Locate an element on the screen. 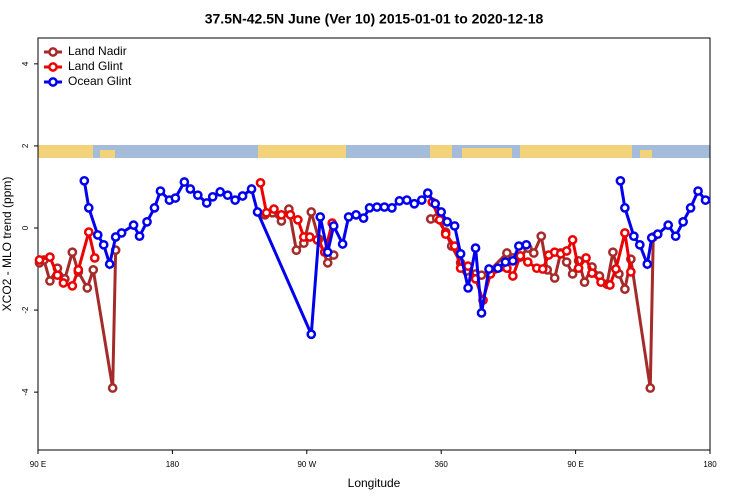 The width and height of the screenshot is (750, 500). legend-label: Land Nadir is located at coordinates (97, 51).